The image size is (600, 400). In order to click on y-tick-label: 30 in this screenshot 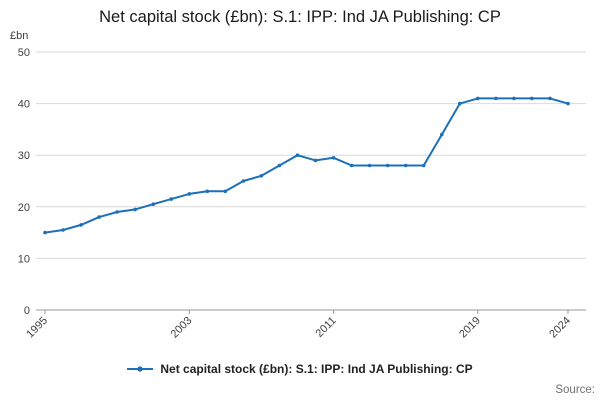, I will do `click(24, 156)`.